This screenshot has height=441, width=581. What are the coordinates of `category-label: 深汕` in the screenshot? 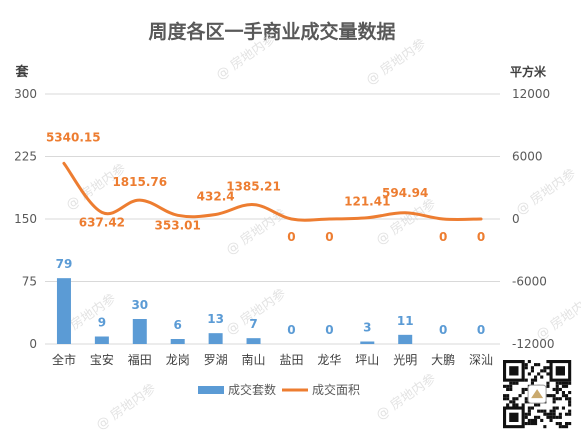 It's located at (481, 360).